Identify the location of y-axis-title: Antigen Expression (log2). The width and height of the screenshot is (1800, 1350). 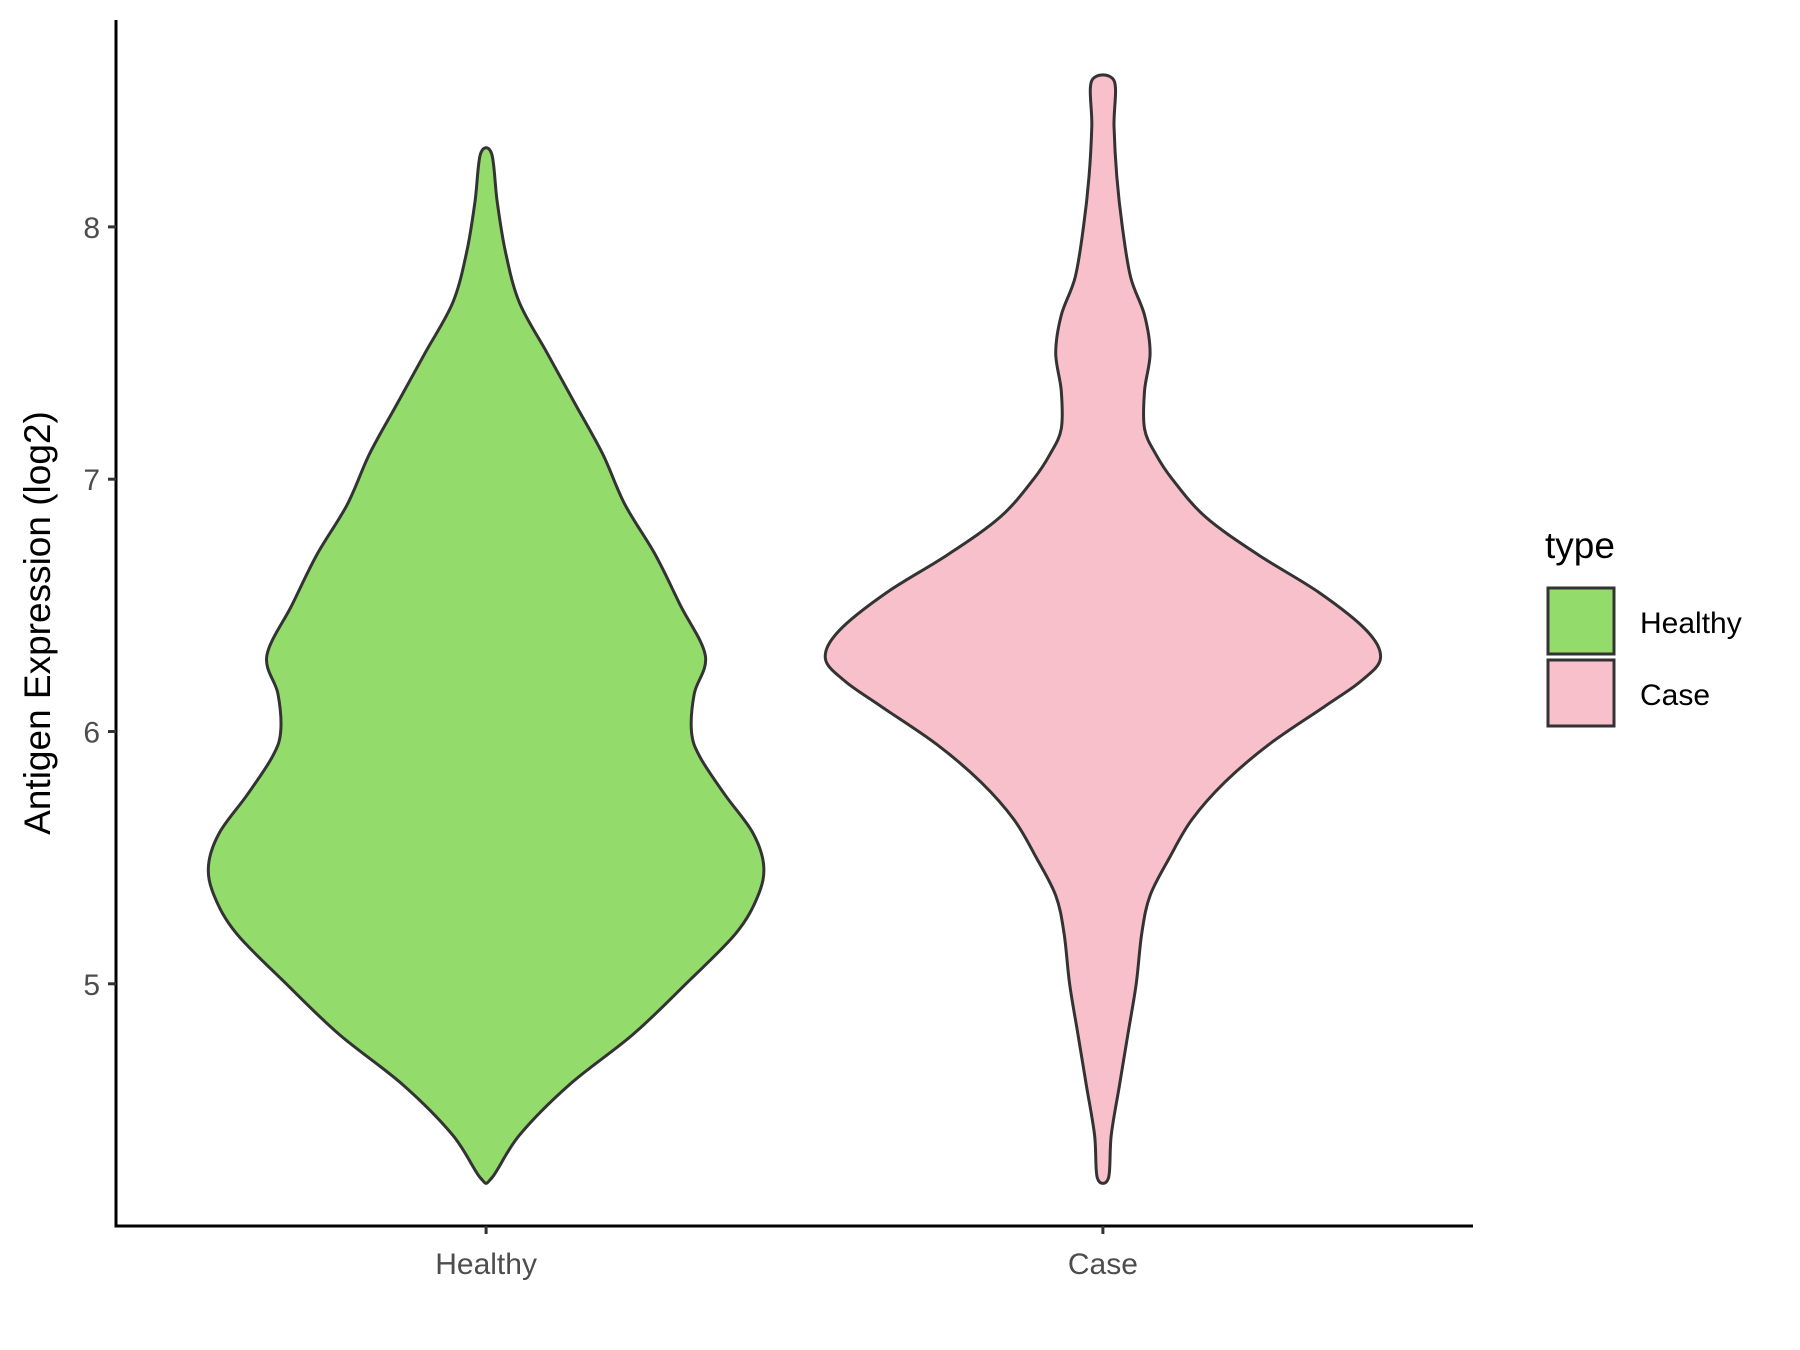
(37, 623).